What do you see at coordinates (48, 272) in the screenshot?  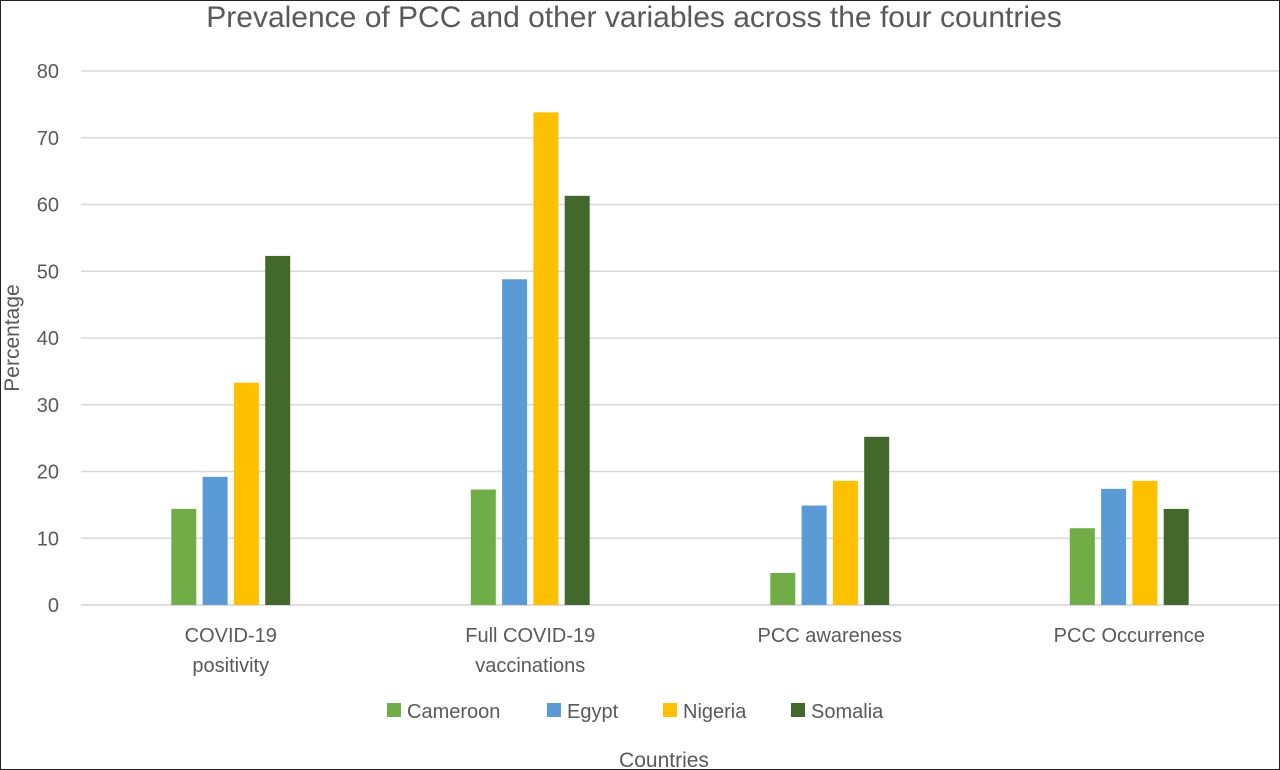 I see `y-tick-label: 50` at bounding box center [48, 272].